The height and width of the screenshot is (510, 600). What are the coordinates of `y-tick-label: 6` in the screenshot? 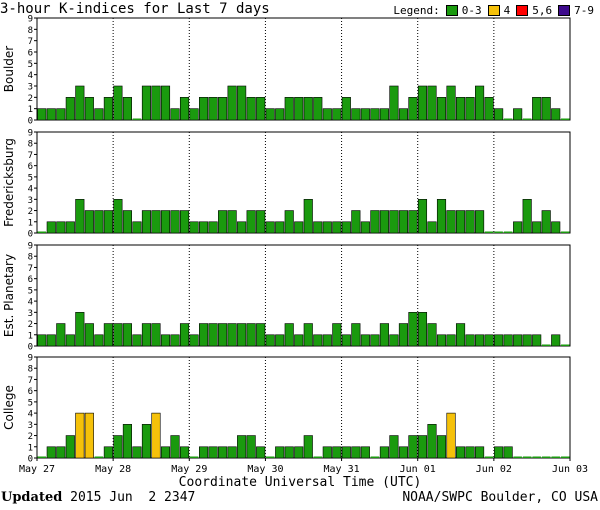 It's located at (30, 54).